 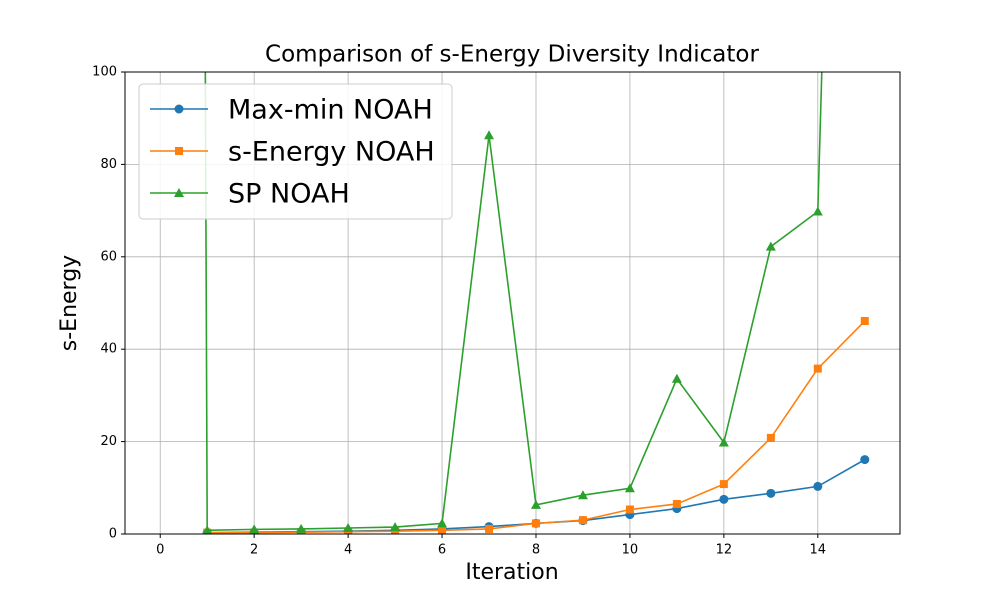 What do you see at coordinates (69, 303) in the screenshot?
I see `y-axis-label: s-Energy` at bounding box center [69, 303].